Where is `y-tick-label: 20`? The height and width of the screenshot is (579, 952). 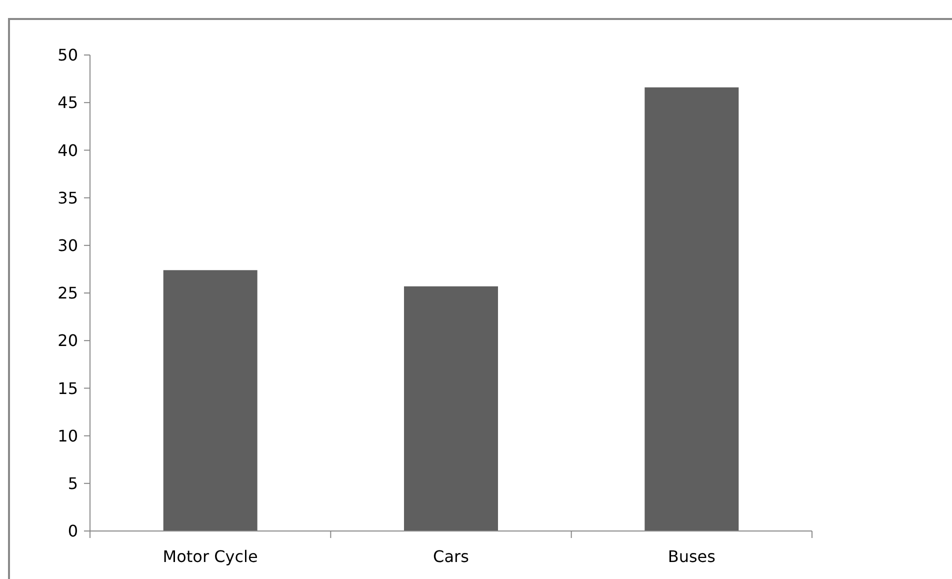
y-tick-label: 20 is located at coordinates (68, 340).